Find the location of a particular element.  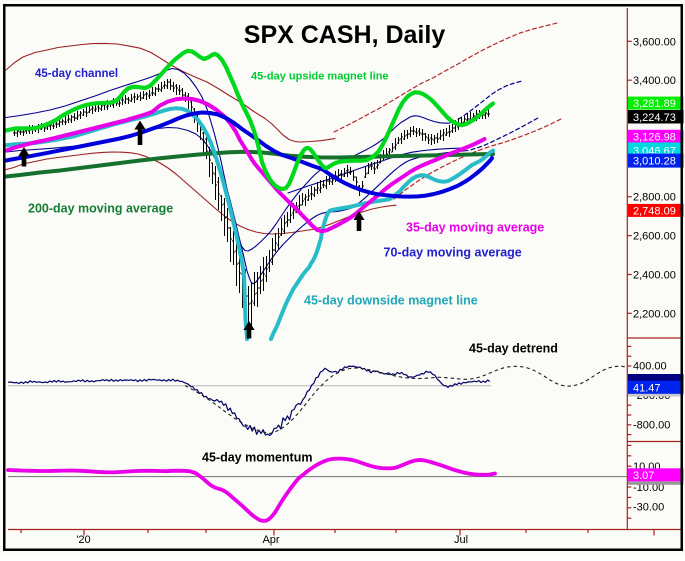

svg-text: 45-day downside magnet line is located at coordinates (391, 301).